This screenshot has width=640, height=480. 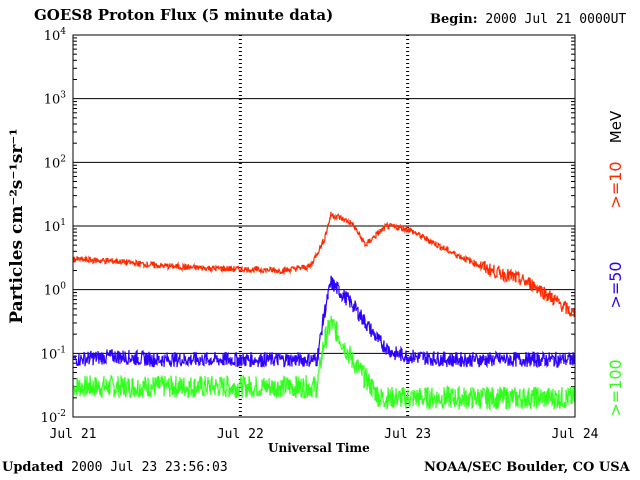 What do you see at coordinates (615, 184) in the screenshot?
I see `legend-item: >=10` at bounding box center [615, 184].